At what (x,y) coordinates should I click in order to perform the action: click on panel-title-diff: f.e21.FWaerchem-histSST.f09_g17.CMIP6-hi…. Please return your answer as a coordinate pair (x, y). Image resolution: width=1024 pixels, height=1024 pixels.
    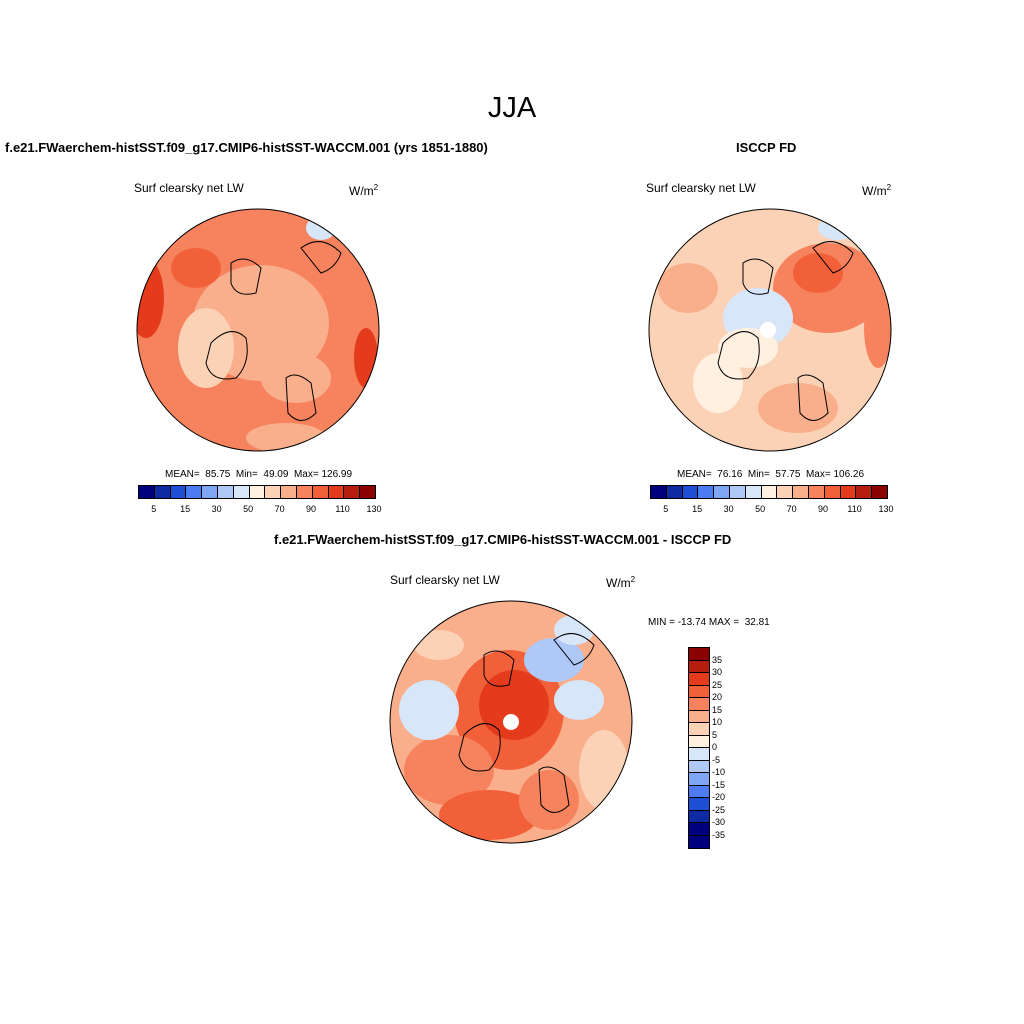
    Looking at the image, I should click on (503, 539).